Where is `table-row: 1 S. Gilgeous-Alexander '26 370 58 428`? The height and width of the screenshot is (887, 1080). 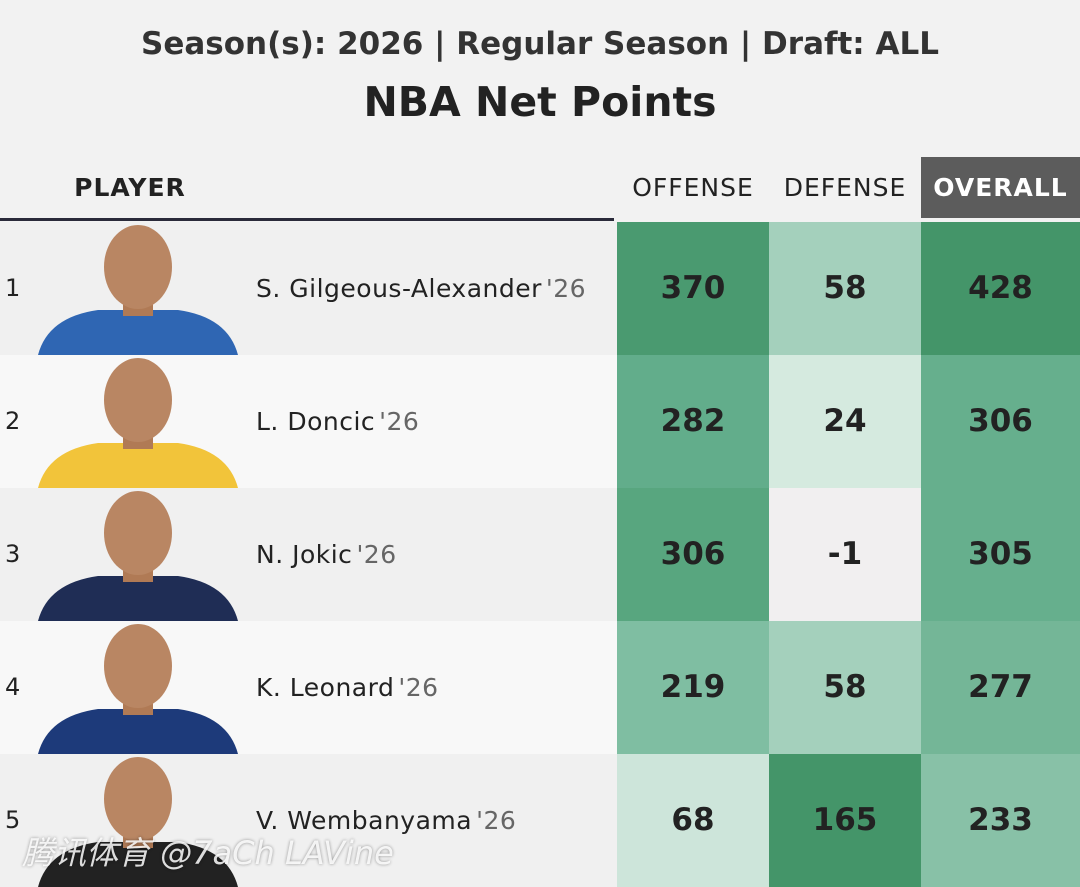 table-row: 1 S. Gilgeous-Alexander '26 370 58 428 is located at coordinates (540, 288).